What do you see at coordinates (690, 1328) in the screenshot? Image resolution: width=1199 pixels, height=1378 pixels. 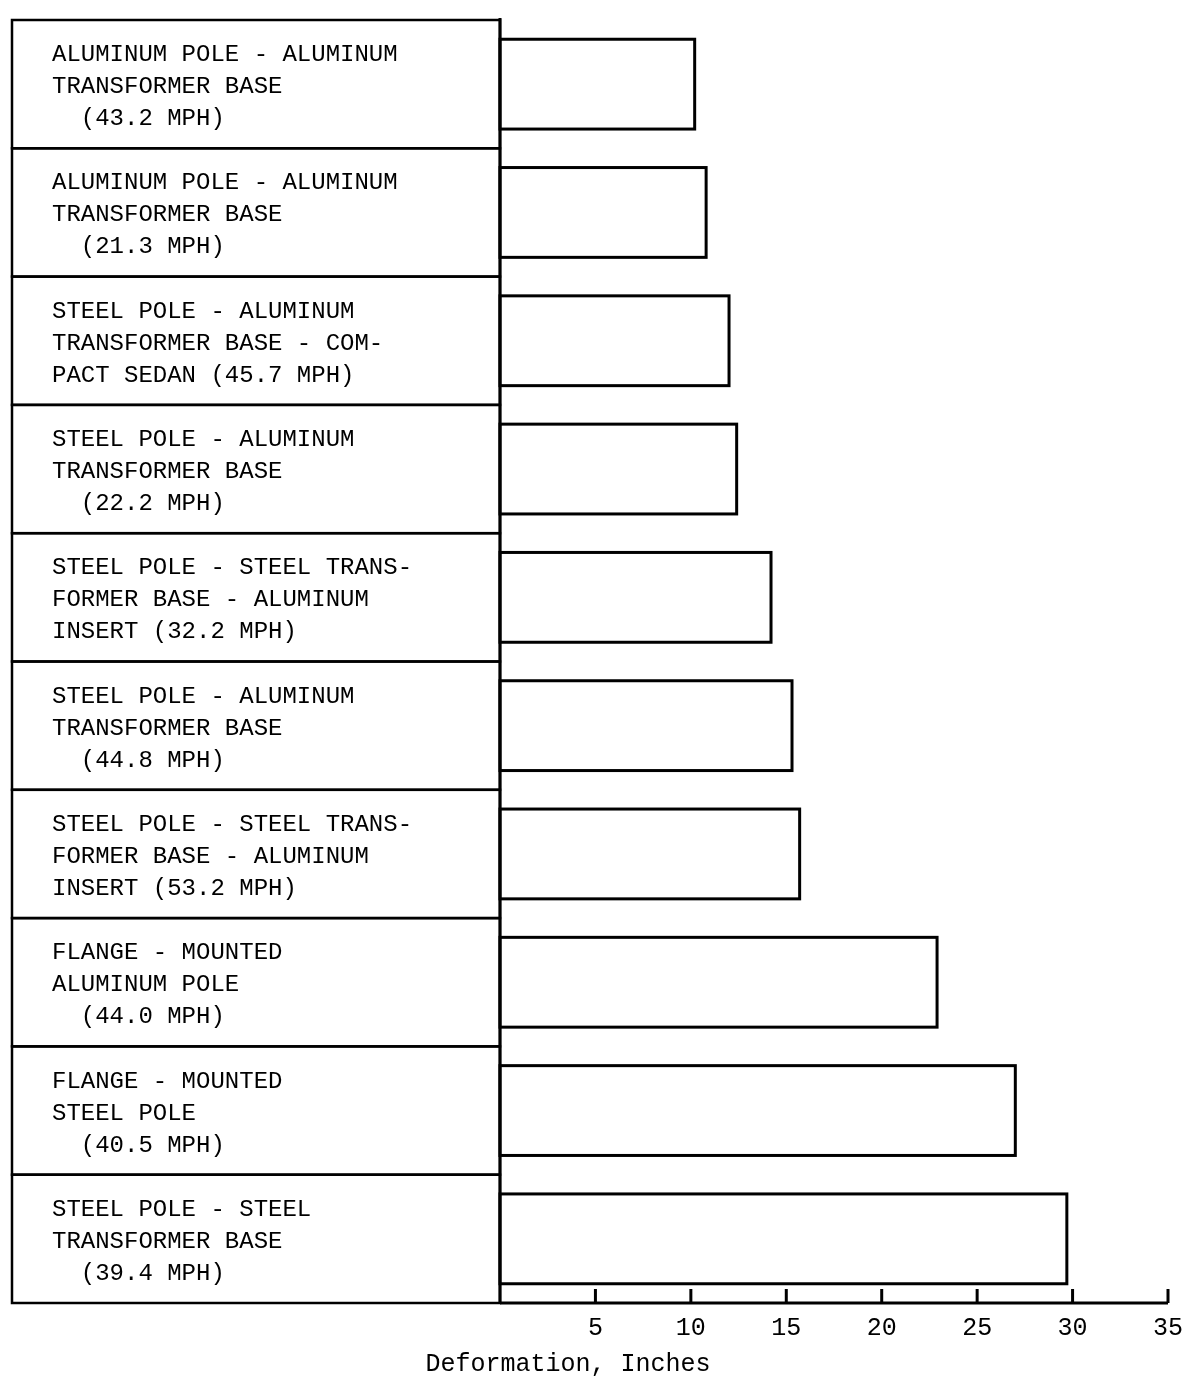 I see `x-tick-label: 10` at bounding box center [690, 1328].